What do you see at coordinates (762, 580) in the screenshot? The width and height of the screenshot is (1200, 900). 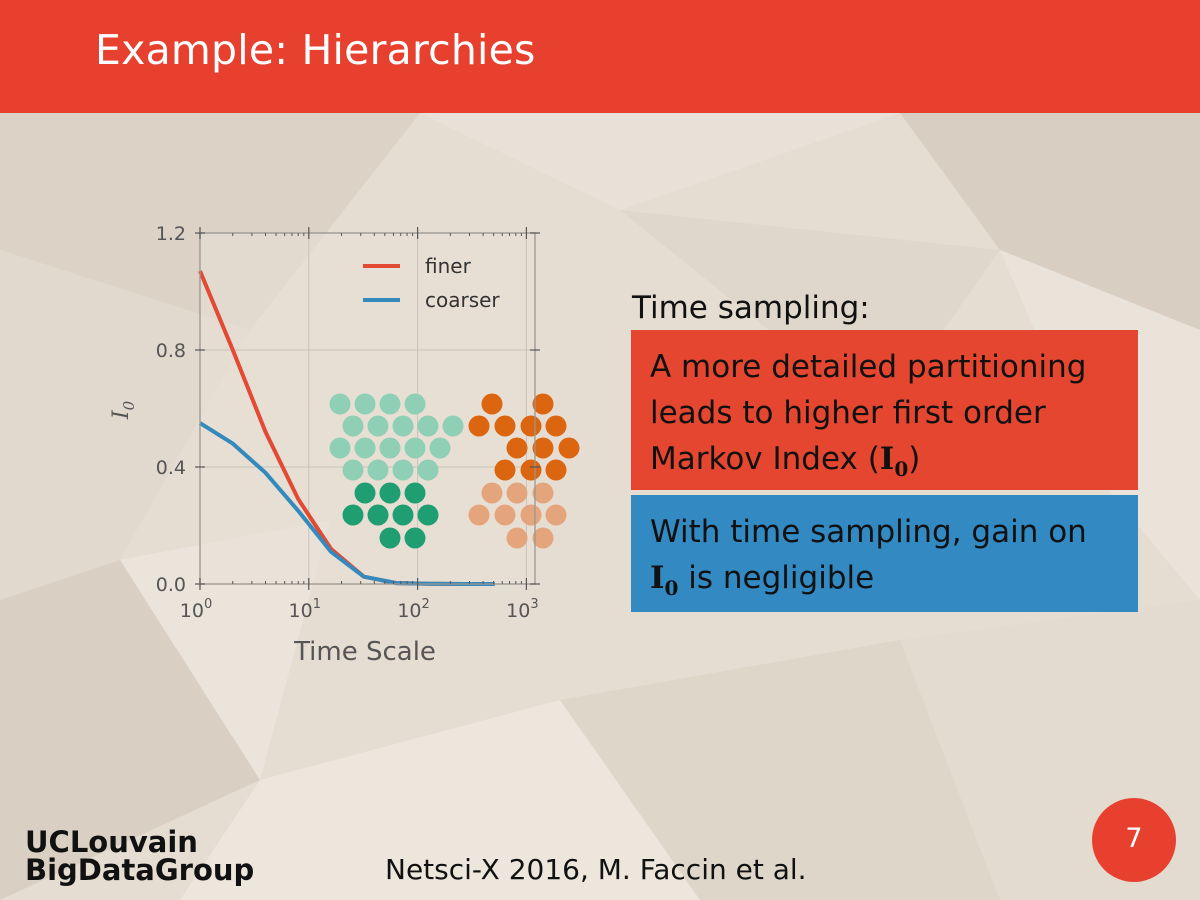 I see `blue-box-line-2: I0 is negligible` at bounding box center [762, 580].